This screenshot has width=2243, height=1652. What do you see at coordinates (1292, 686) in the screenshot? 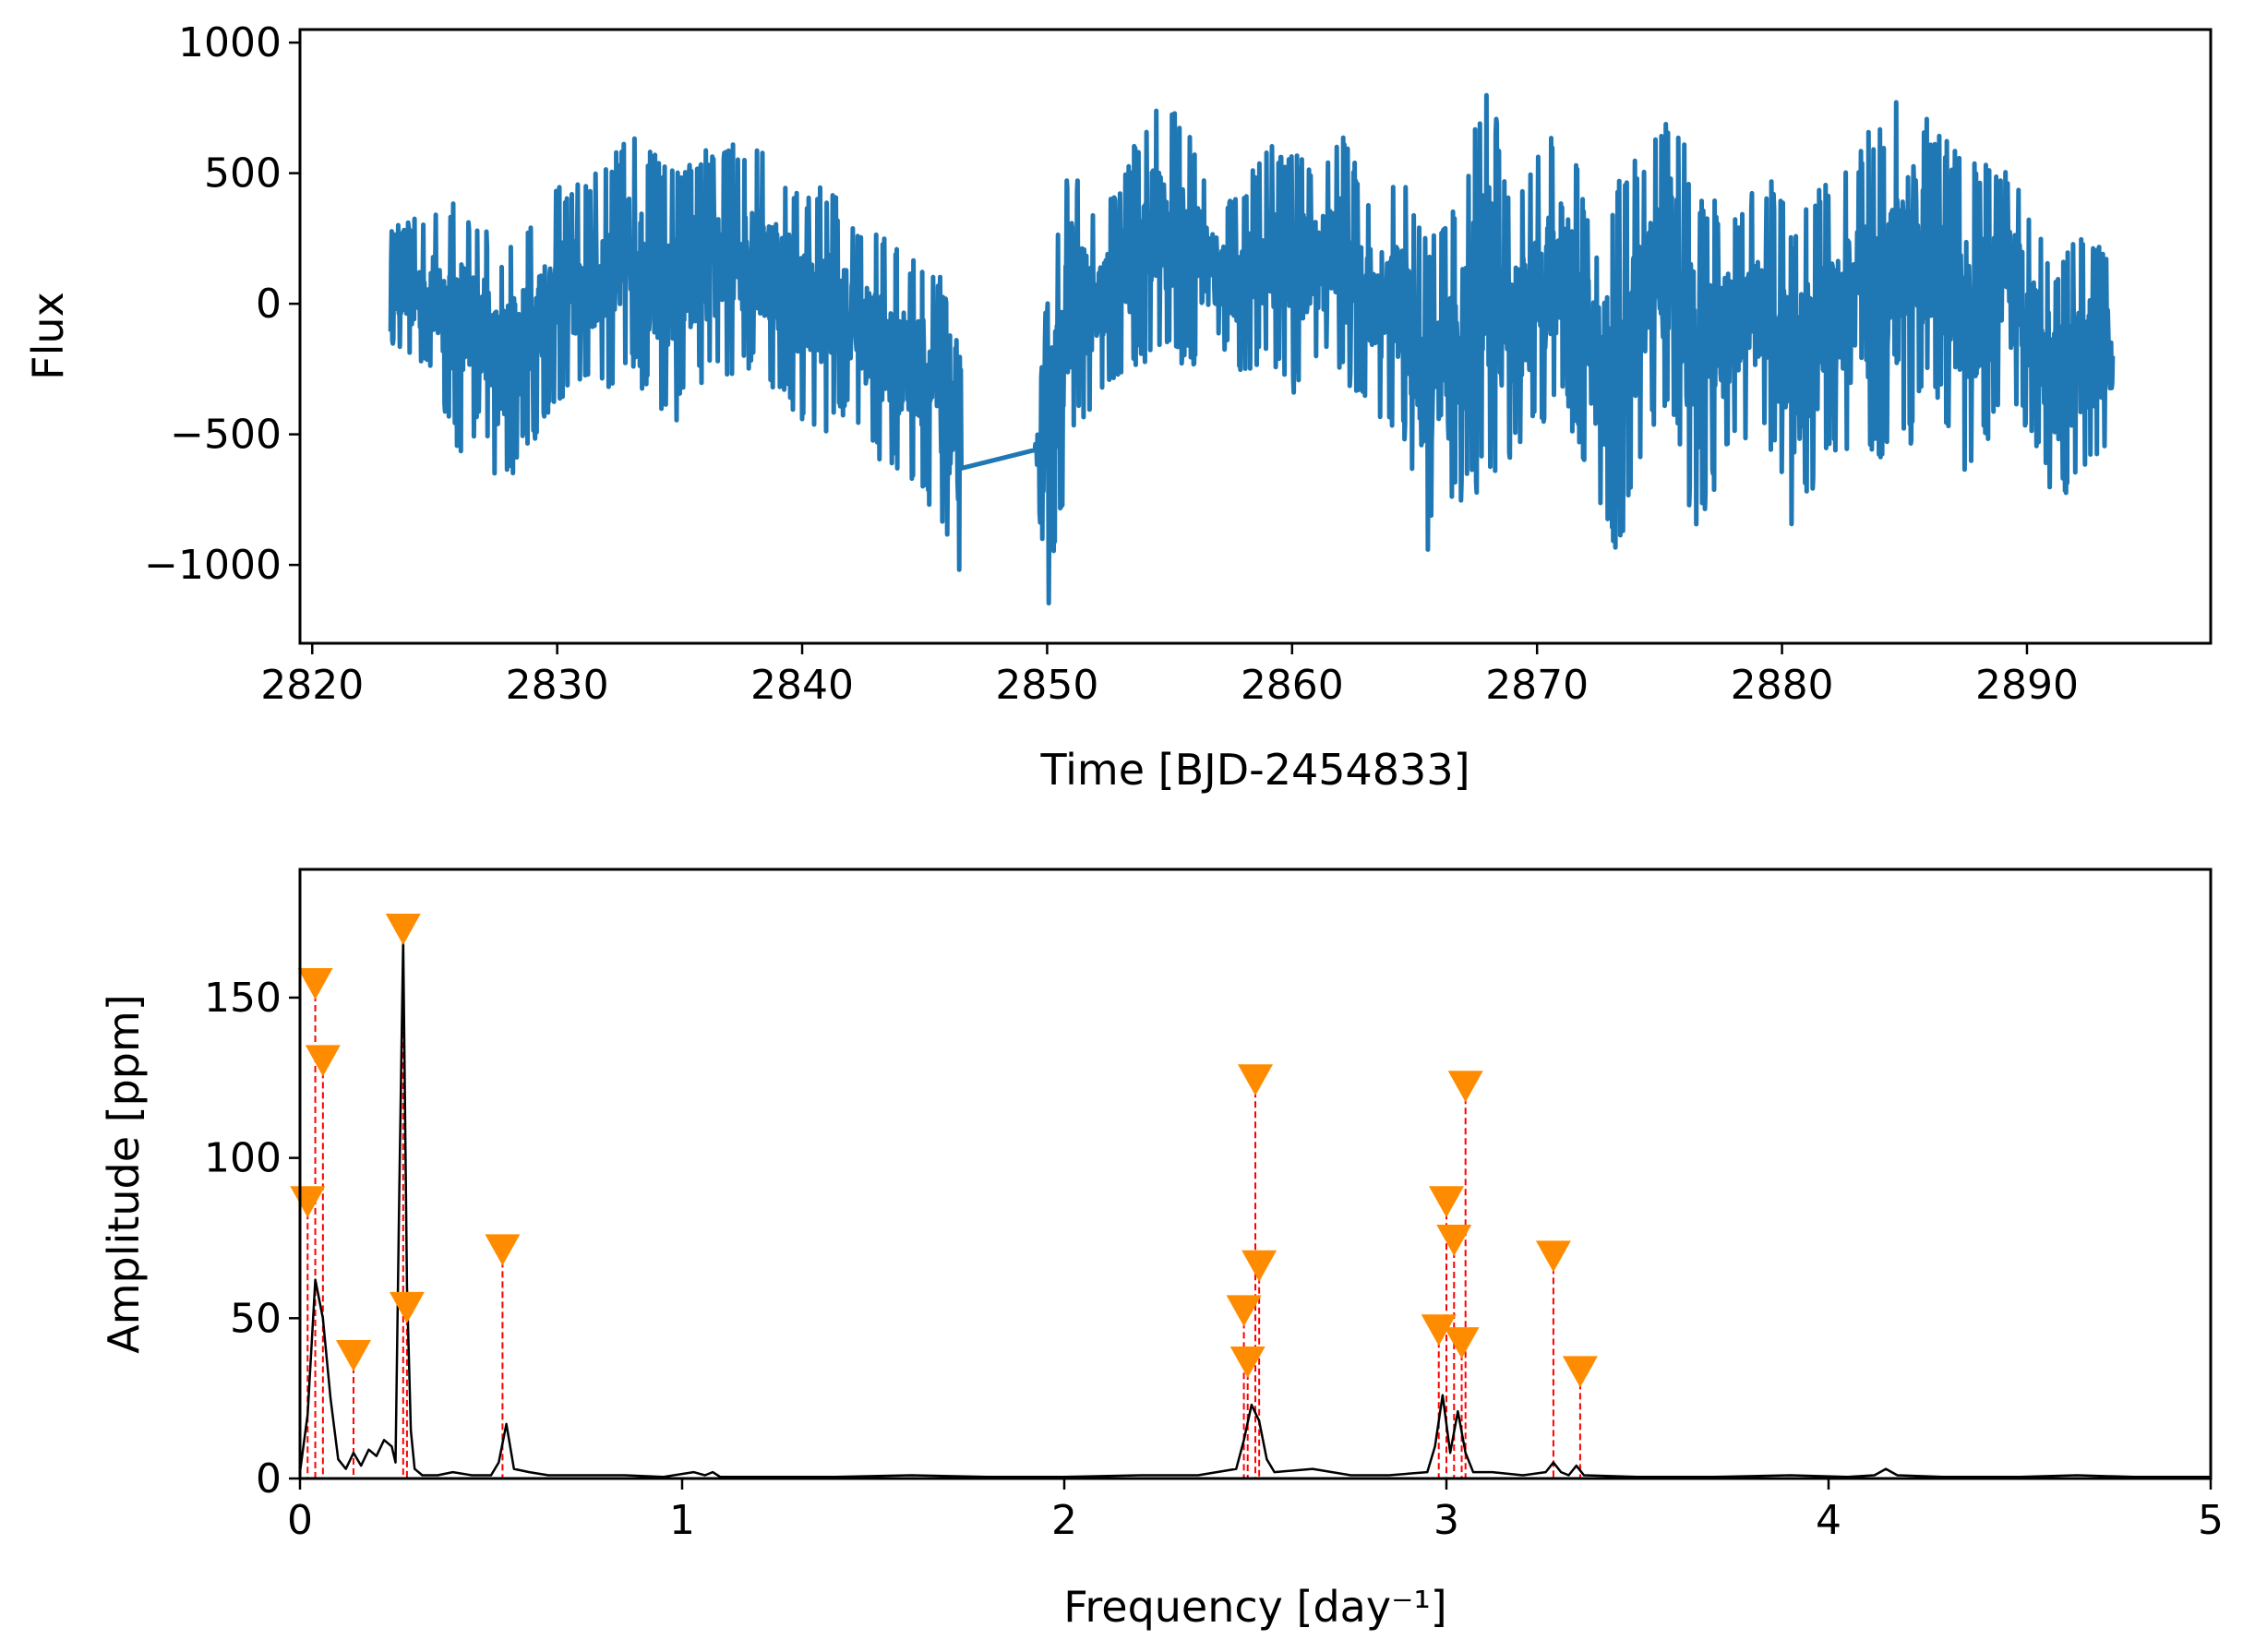
I see `light-curve-x-tick-label: 2860` at bounding box center [1292, 686].